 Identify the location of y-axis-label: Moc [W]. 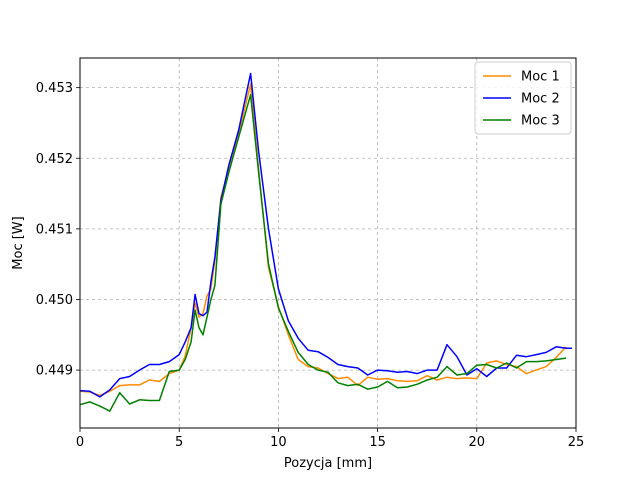
(18, 242).